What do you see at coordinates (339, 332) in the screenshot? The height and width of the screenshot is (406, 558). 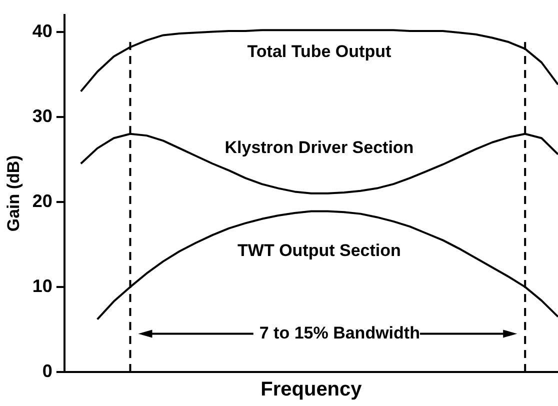 I see `annotation: 7 to 15% Bandwidth` at bounding box center [339, 332].